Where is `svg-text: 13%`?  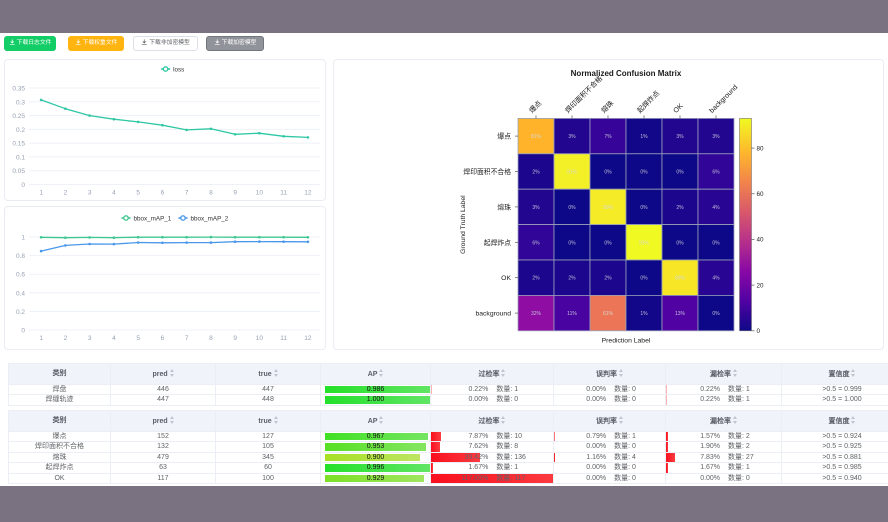 svg-text: 13% is located at coordinates (680, 314).